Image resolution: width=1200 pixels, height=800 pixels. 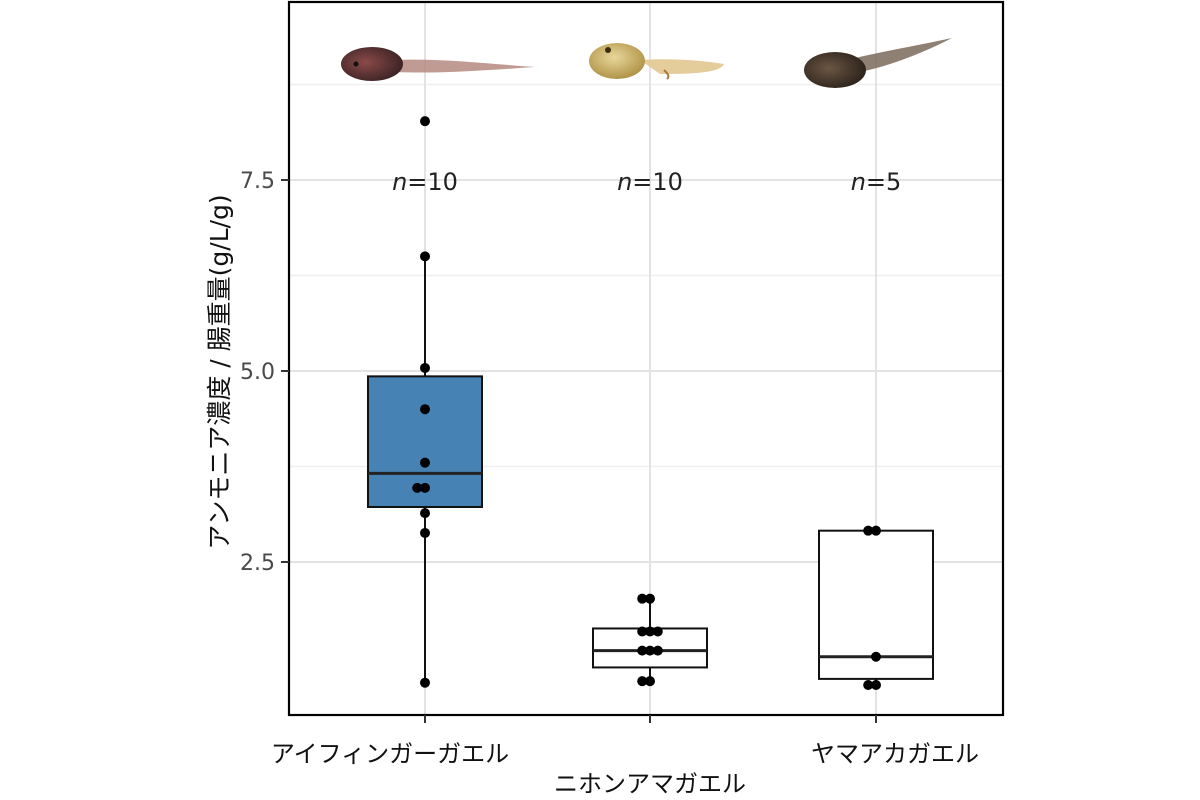 What do you see at coordinates (257, 563) in the screenshot?
I see `y-tick-label-1: 2.5` at bounding box center [257, 563].